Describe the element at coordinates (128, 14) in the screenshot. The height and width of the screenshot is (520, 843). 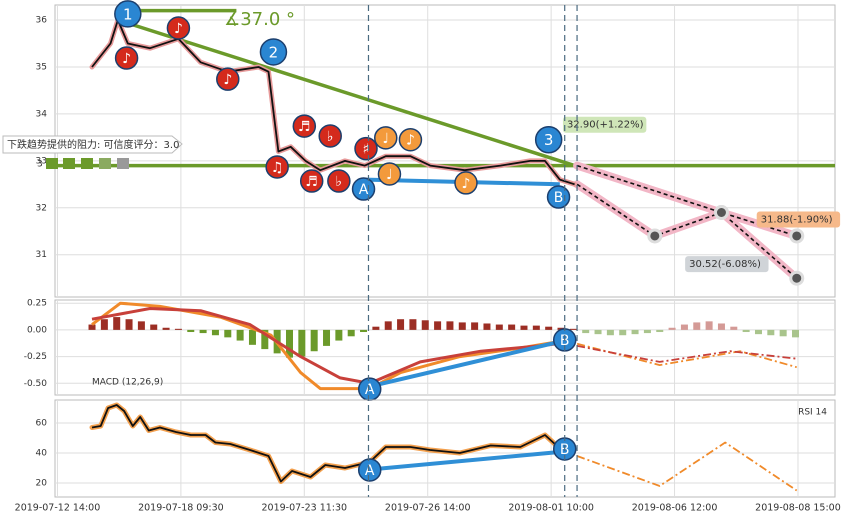
I see `marker-label: 1` at that location.